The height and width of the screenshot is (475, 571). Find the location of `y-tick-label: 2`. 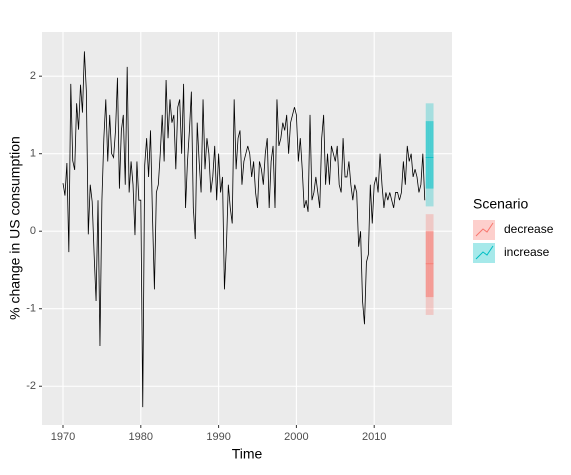

y-tick-label: 2 is located at coordinates (33, 76).